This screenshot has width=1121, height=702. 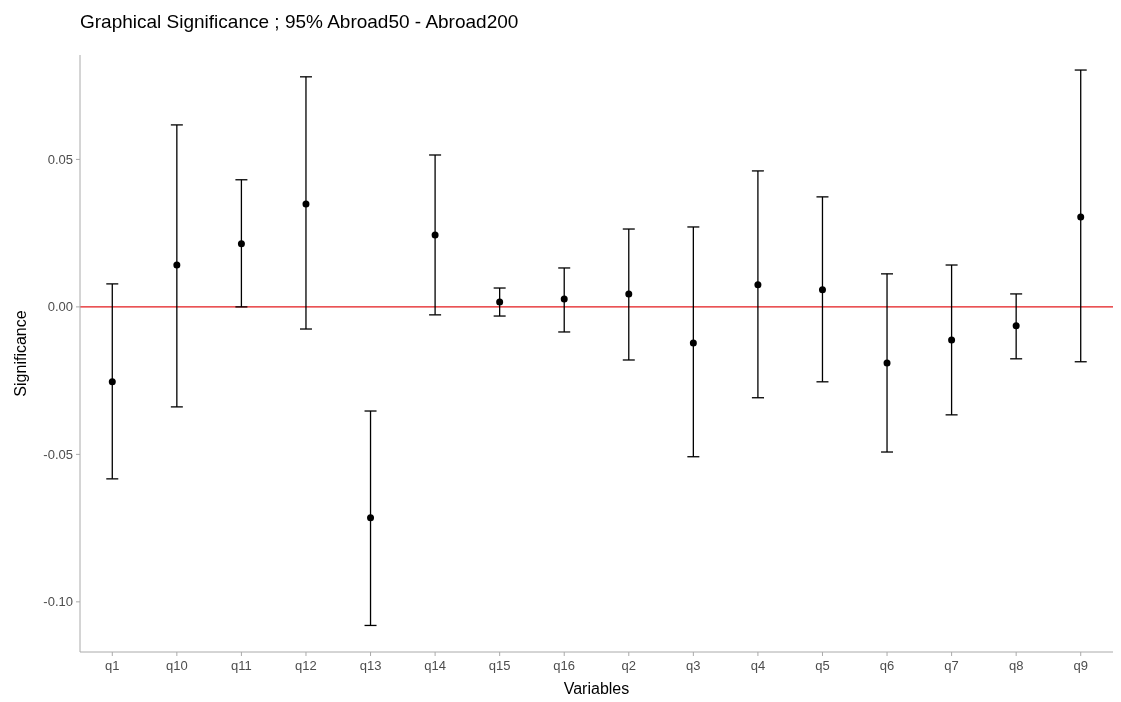 What do you see at coordinates (241, 665) in the screenshot?
I see `x-tick-label: q11` at bounding box center [241, 665].